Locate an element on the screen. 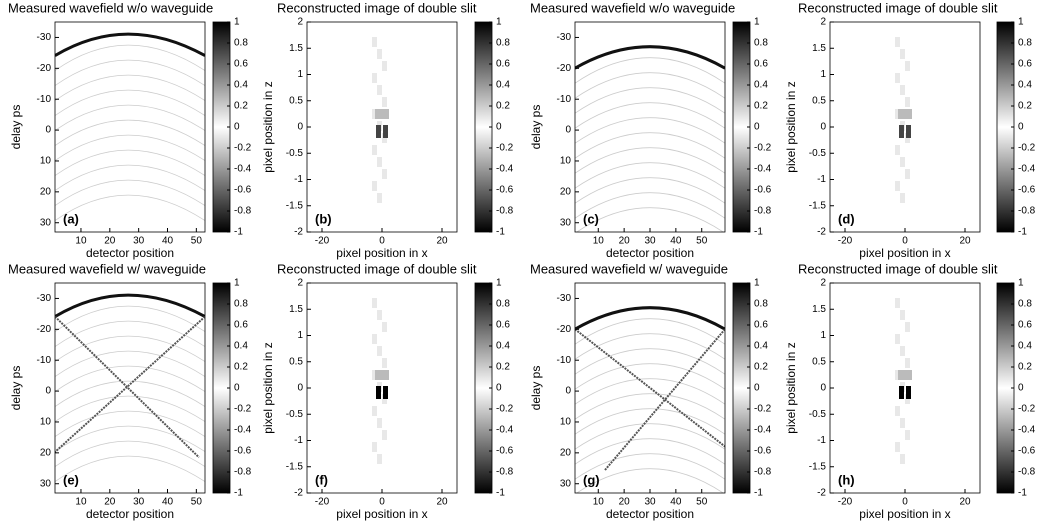 Image resolution: width=1041 pixels, height=525 pixels. panel-label: (c) is located at coordinates (591, 218).